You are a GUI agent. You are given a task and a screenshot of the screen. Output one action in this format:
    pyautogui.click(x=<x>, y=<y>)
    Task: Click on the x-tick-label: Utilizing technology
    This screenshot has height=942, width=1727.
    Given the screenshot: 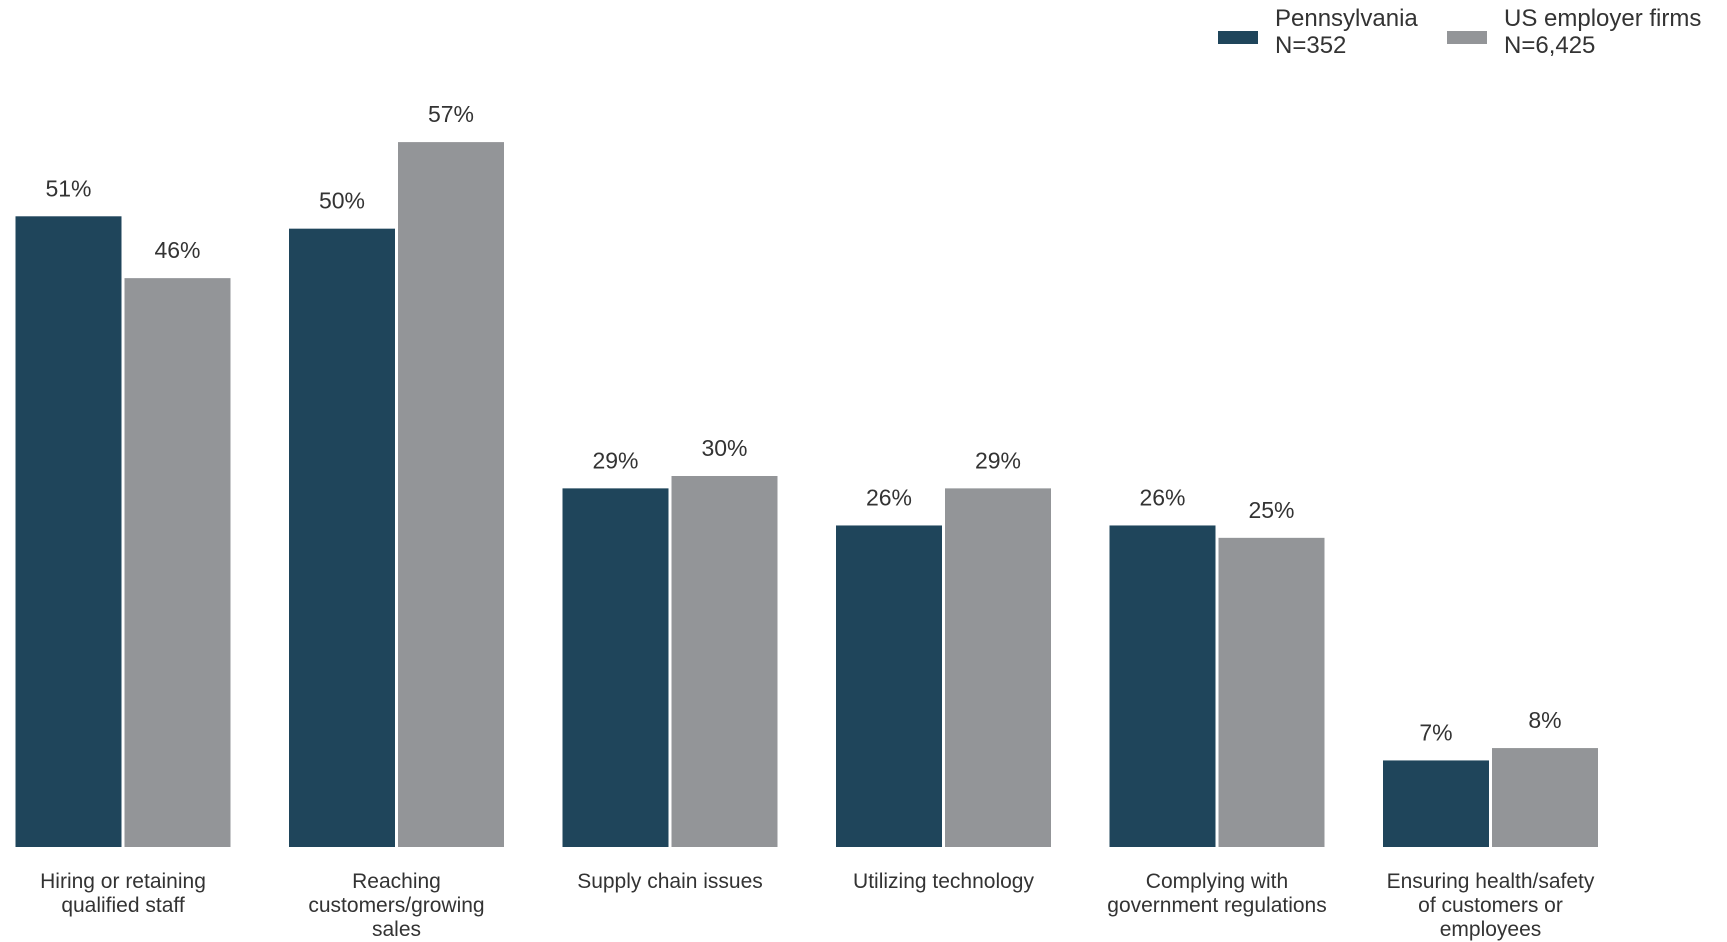 What is the action you would take?
    pyautogui.click(x=943, y=881)
    